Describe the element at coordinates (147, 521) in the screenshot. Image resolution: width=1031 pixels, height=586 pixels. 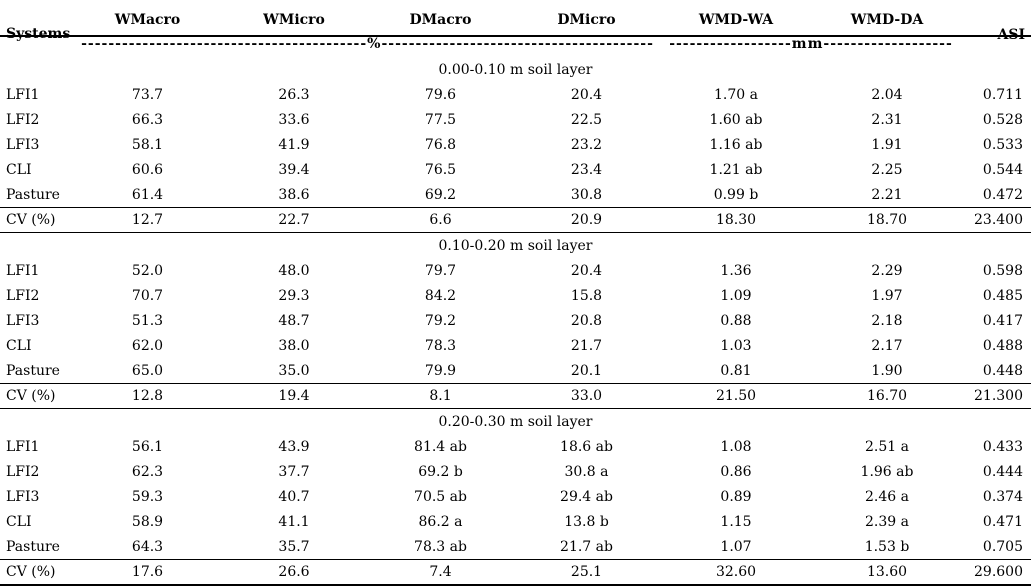
I see `value-cell: 58.9` at that location.